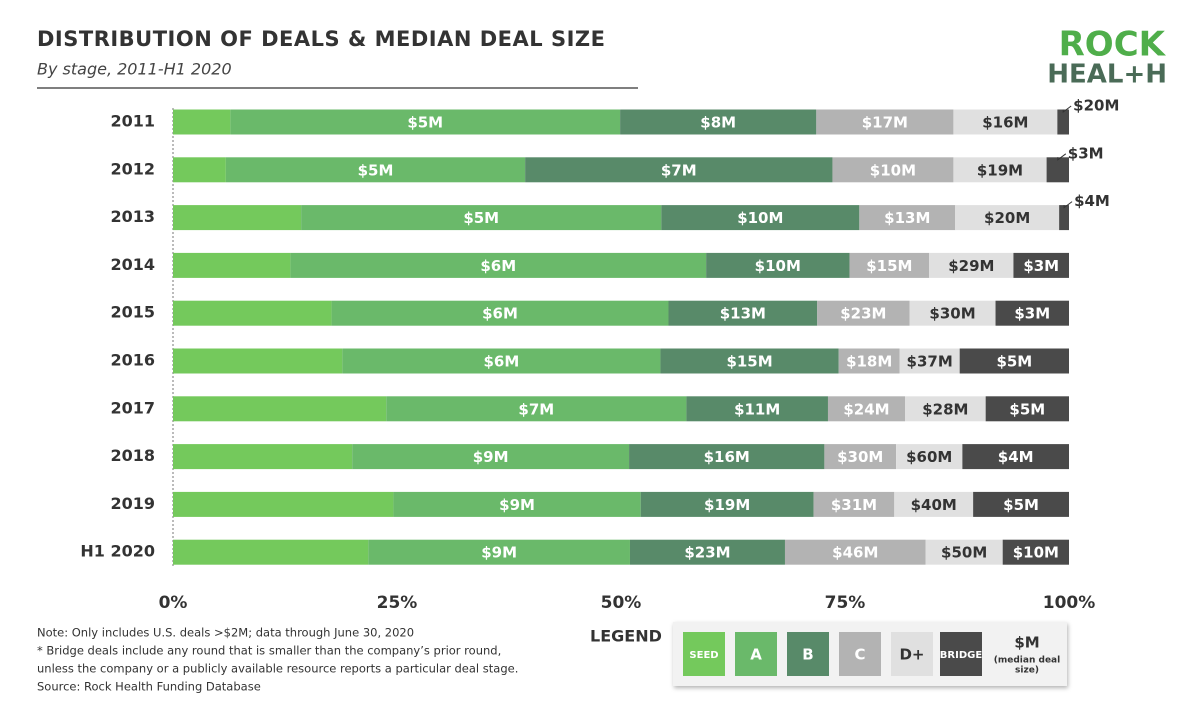 This screenshot has width=1200, height=720. What do you see at coordinates (621, 603) in the screenshot?
I see `x-tick-label: 50%` at bounding box center [621, 603].